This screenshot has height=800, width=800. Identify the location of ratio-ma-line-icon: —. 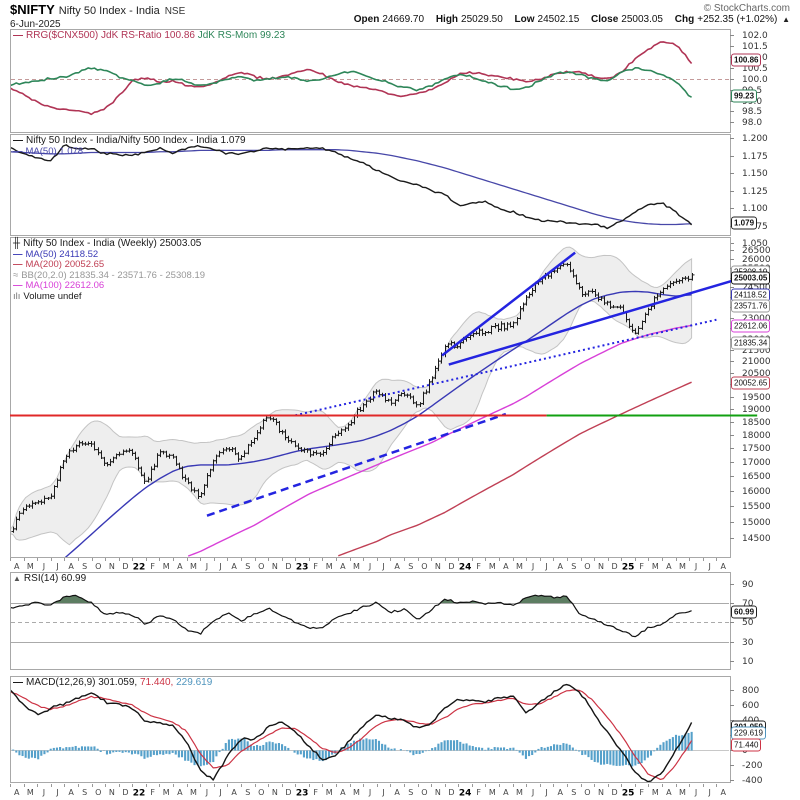
(18, 151).